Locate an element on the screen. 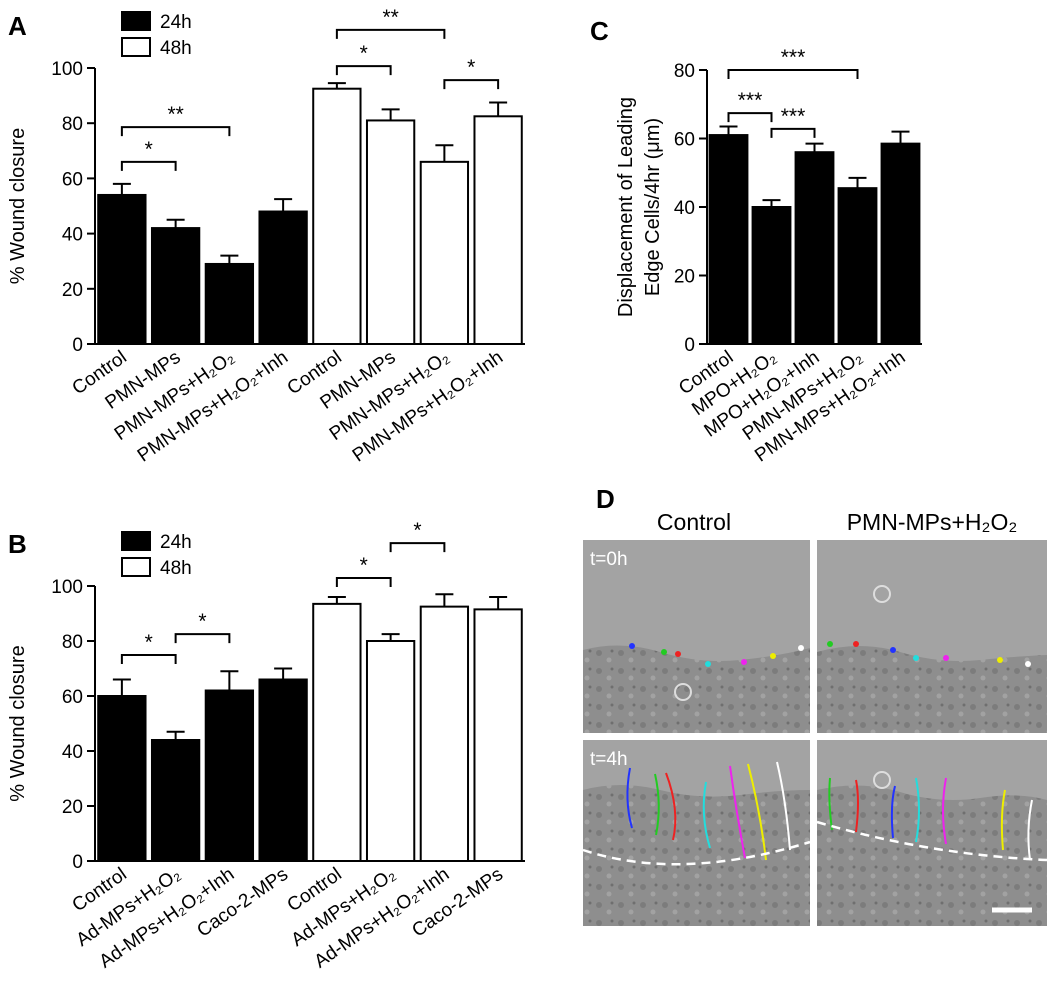  column-title: Control is located at coordinates (694, 522).